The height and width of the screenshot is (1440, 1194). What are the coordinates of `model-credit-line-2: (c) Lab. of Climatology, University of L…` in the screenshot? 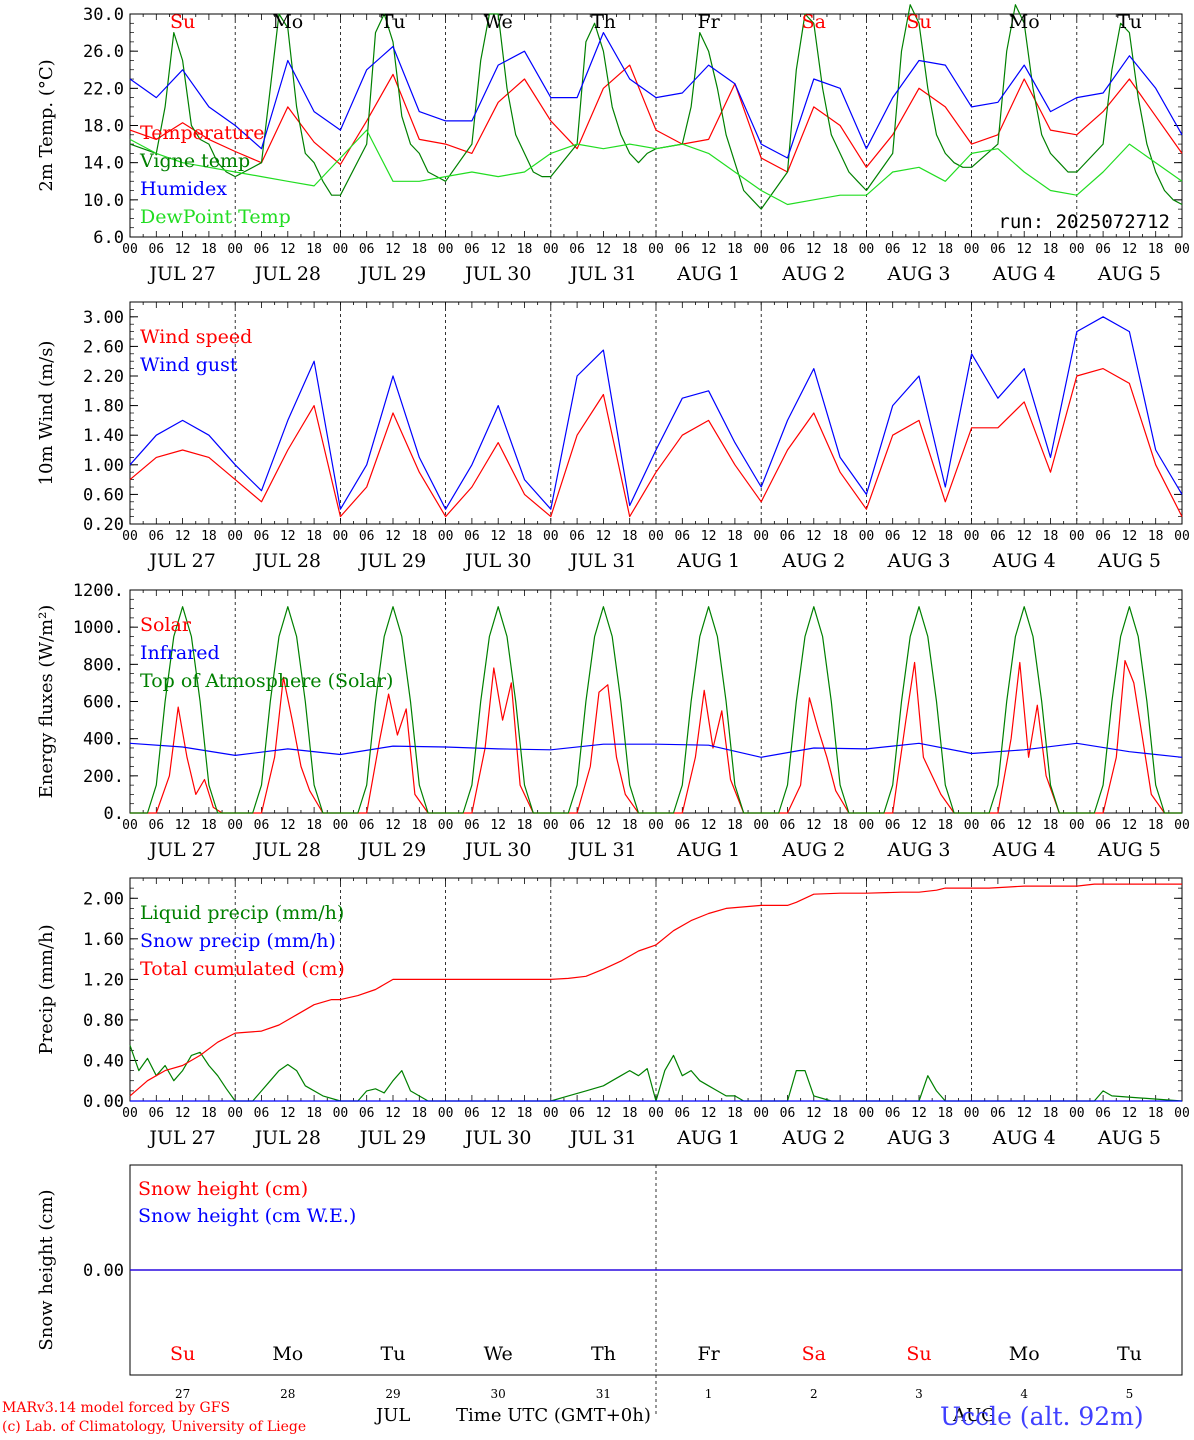 It's located at (154, 1427).